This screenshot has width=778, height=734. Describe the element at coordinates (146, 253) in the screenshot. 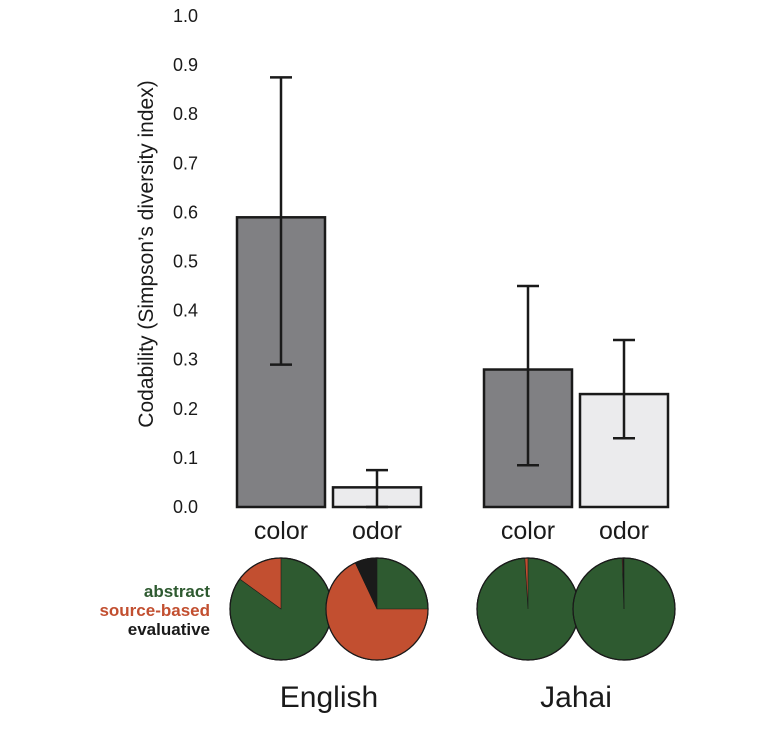

I see `y-axis-label: Codability (Simpson’s diversity index)` at that location.